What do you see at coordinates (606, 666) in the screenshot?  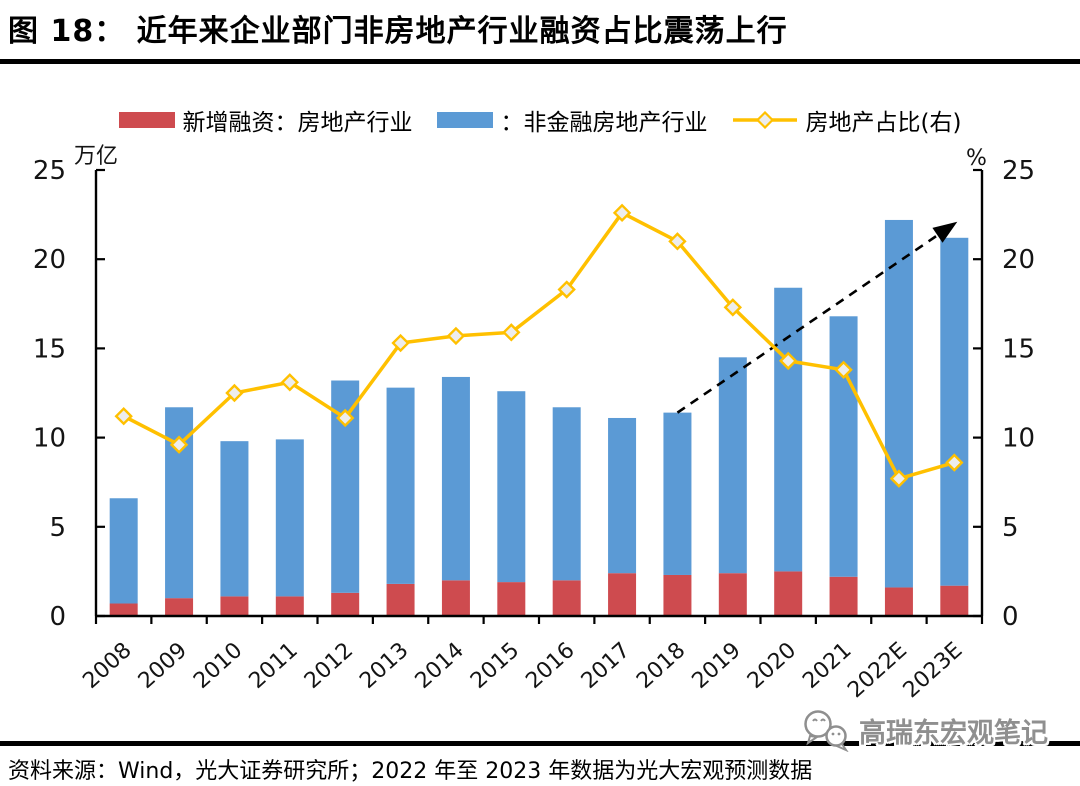 I see `svg-text: 2017` at bounding box center [606, 666].